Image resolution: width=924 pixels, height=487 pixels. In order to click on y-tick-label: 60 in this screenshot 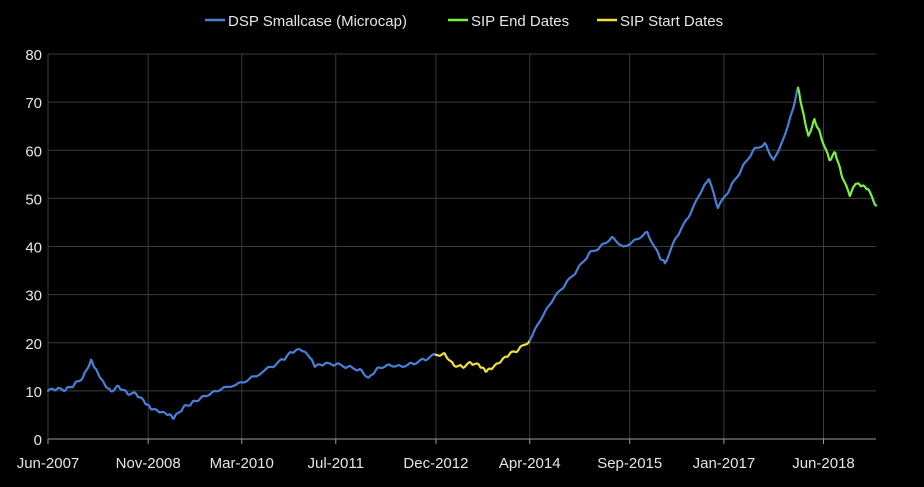, I will do `click(33, 151)`.